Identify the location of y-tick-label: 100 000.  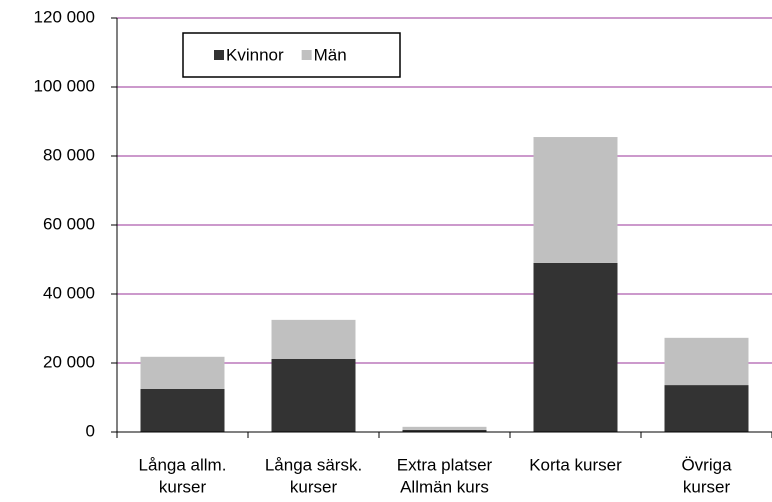
(64, 85).